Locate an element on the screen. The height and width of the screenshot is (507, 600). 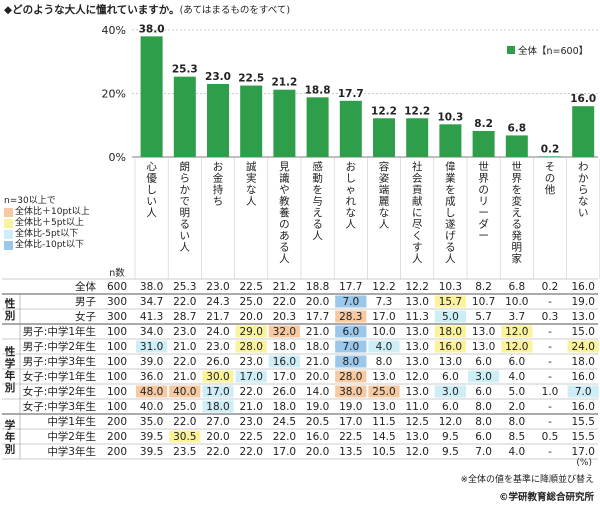
table-cell: 10.3 is located at coordinates (450, 287).